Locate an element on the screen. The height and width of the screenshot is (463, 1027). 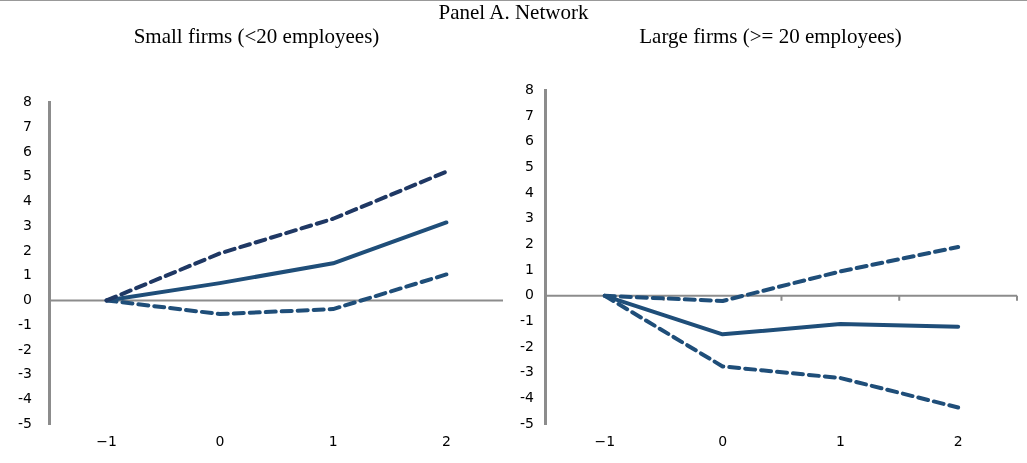
chart-subtitle: Large firms (>= 20 employees) is located at coordinates (770, 37).